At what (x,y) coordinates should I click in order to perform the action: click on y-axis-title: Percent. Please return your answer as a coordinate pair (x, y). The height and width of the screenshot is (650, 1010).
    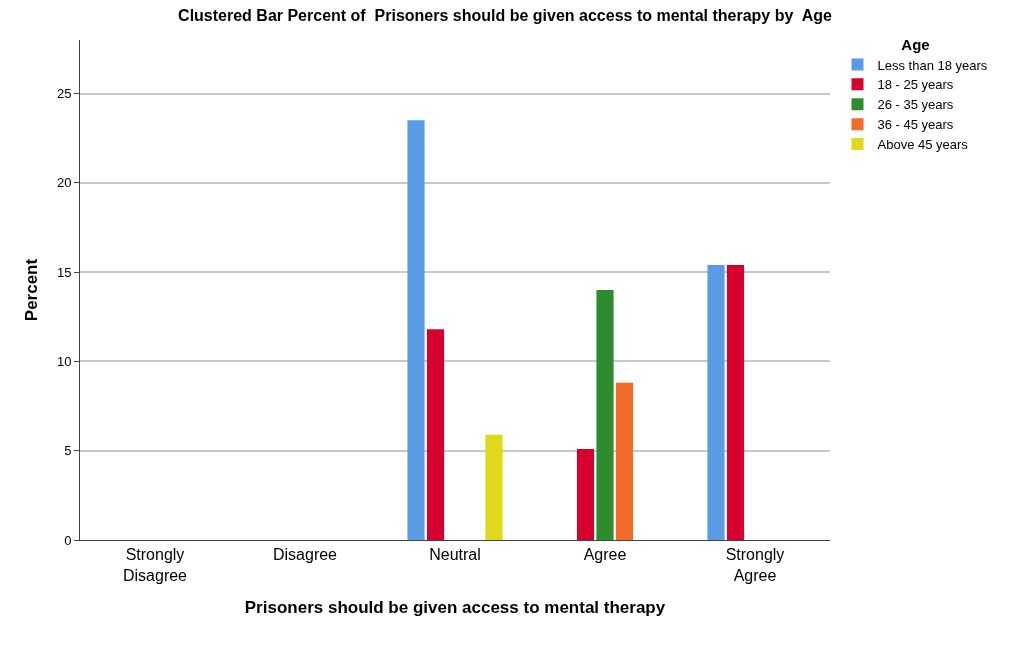
    Looking at the image, I should click on (32, 290).